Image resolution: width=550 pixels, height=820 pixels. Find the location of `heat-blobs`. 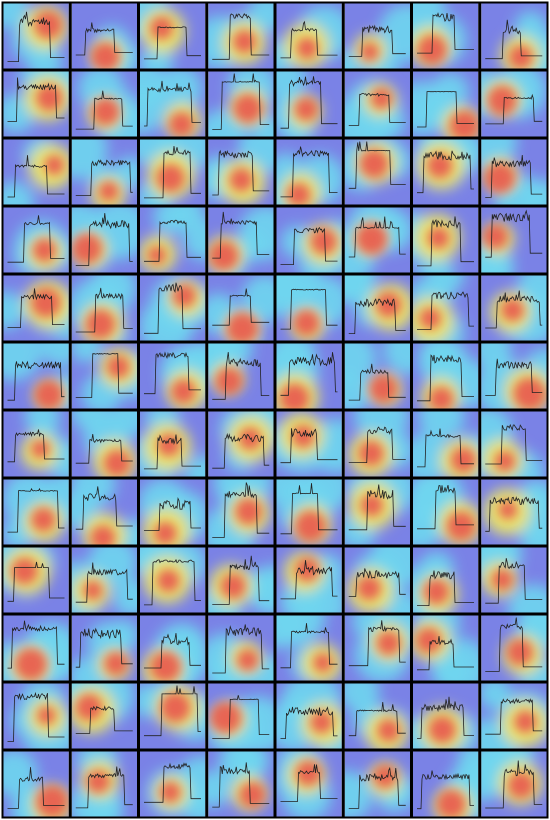

heat-blobs is located at coordinates (40, 716).